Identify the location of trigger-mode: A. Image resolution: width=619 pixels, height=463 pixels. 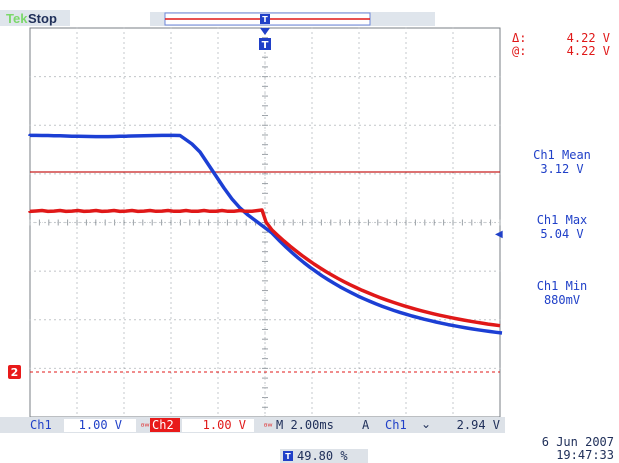
(366, 425).